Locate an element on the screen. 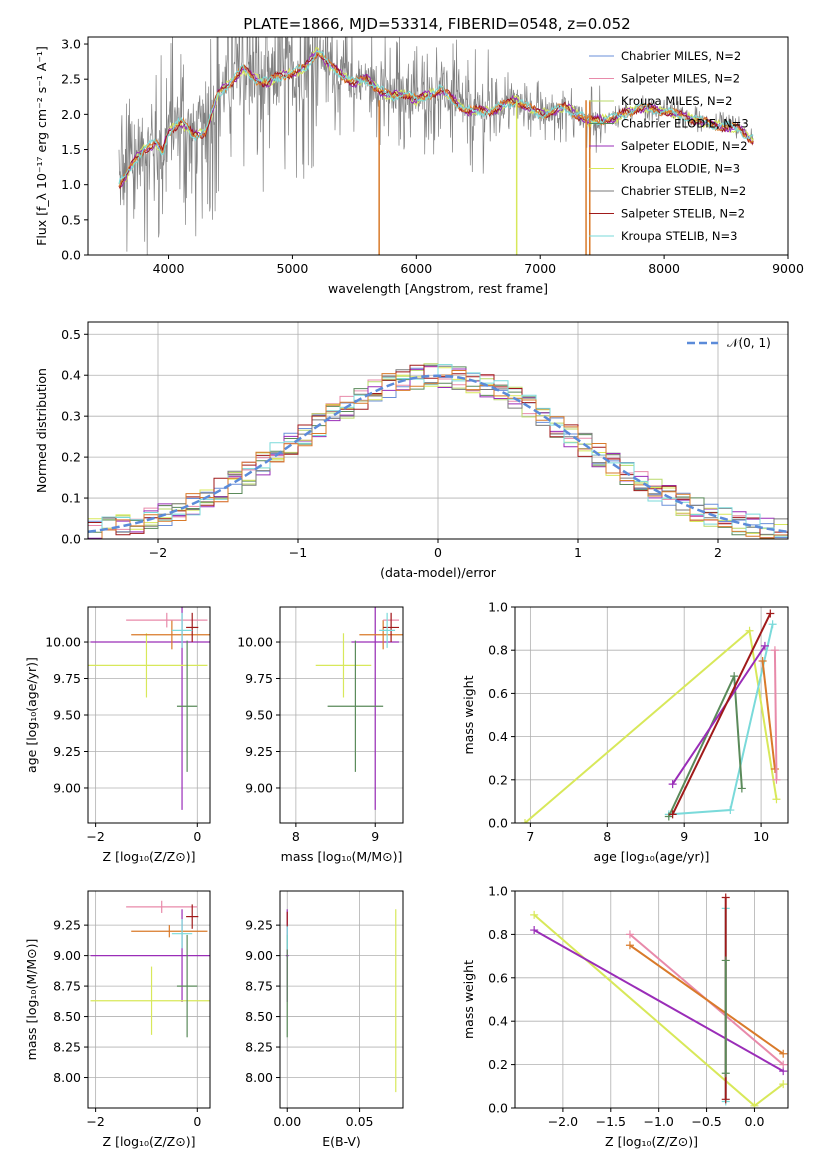  axes-age-vs-mass is located at coordinates (341, 715).